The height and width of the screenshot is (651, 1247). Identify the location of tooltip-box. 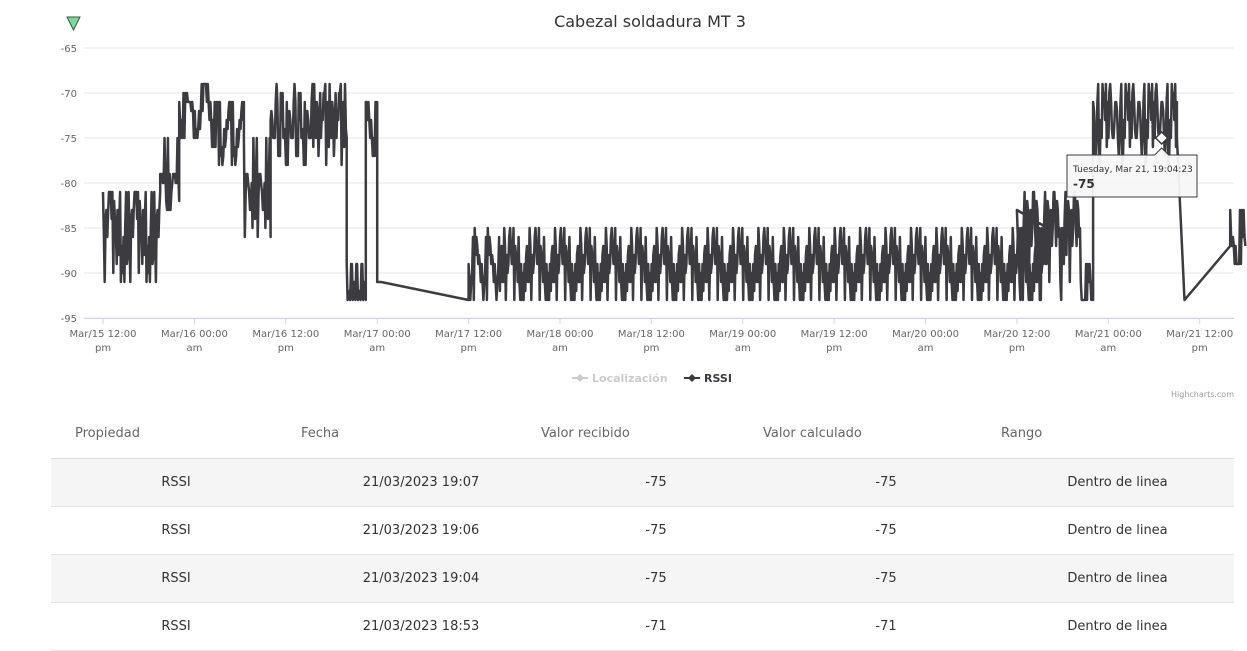
(1132, 172).